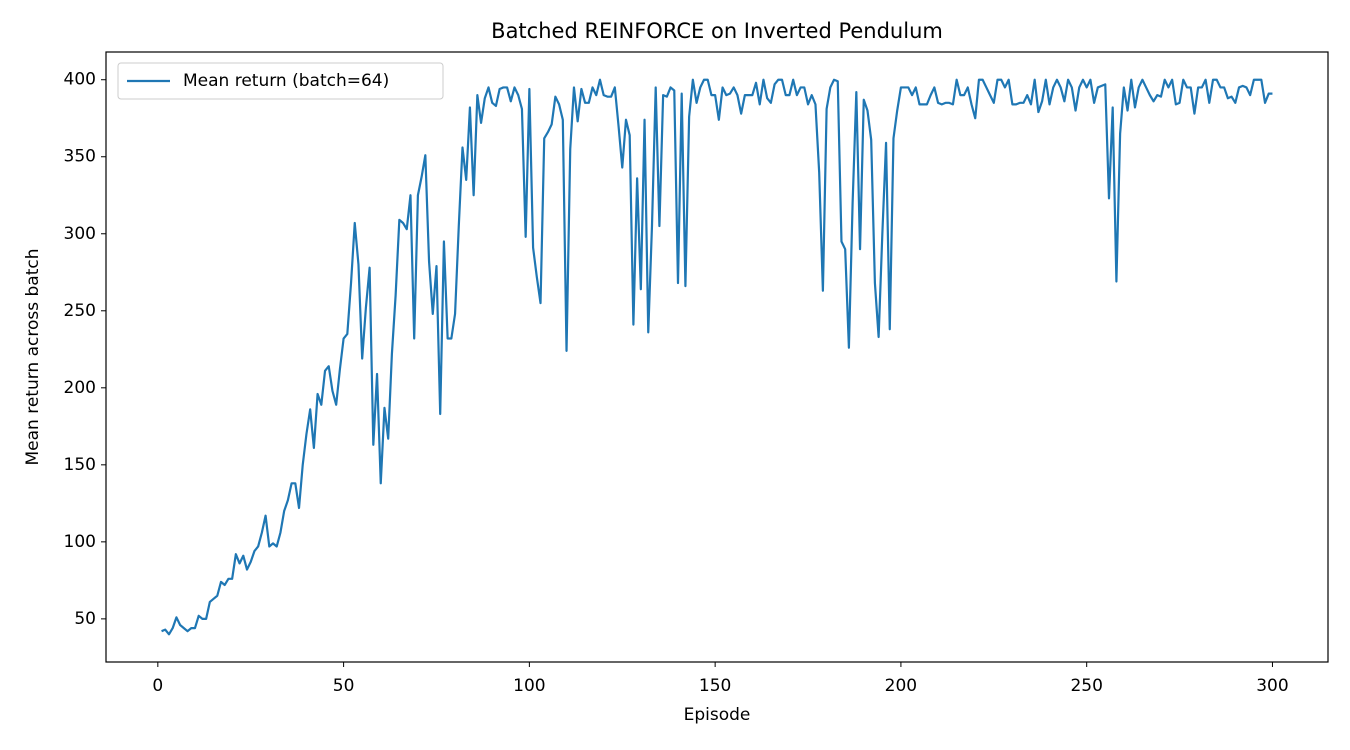 Image resolution: width=1350 pixels, height=750 pixels. Describe the element at coordinates (1086, 686) in the screenshot. I see `x-tick-label: 250` at that location.